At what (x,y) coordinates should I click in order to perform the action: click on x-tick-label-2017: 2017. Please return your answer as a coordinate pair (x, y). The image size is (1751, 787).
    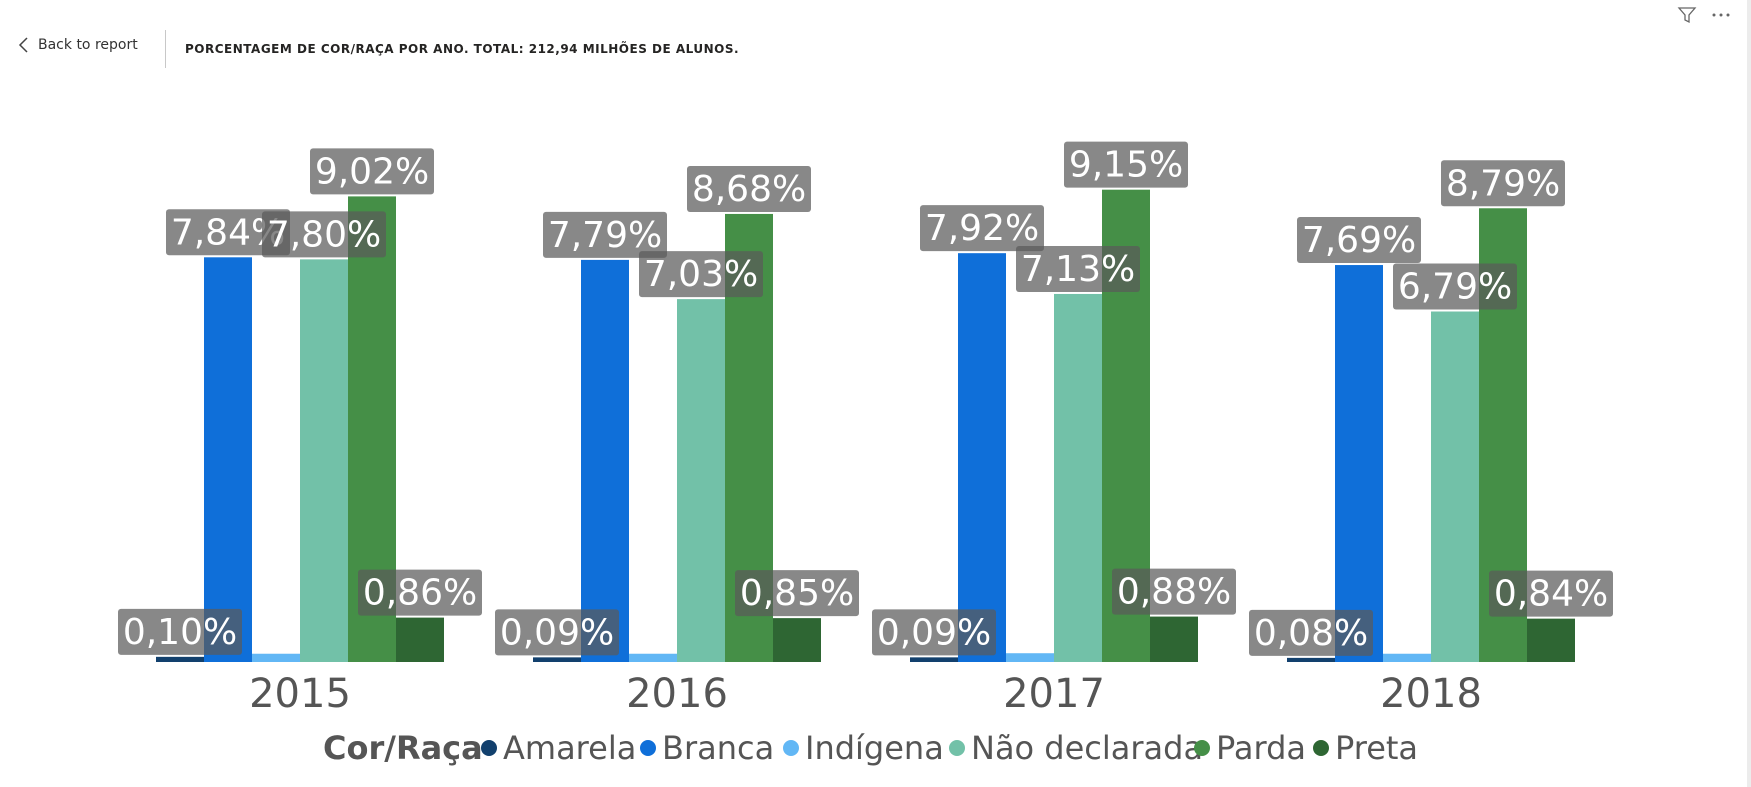
    Looking at the image, I should click on (1054, 694).